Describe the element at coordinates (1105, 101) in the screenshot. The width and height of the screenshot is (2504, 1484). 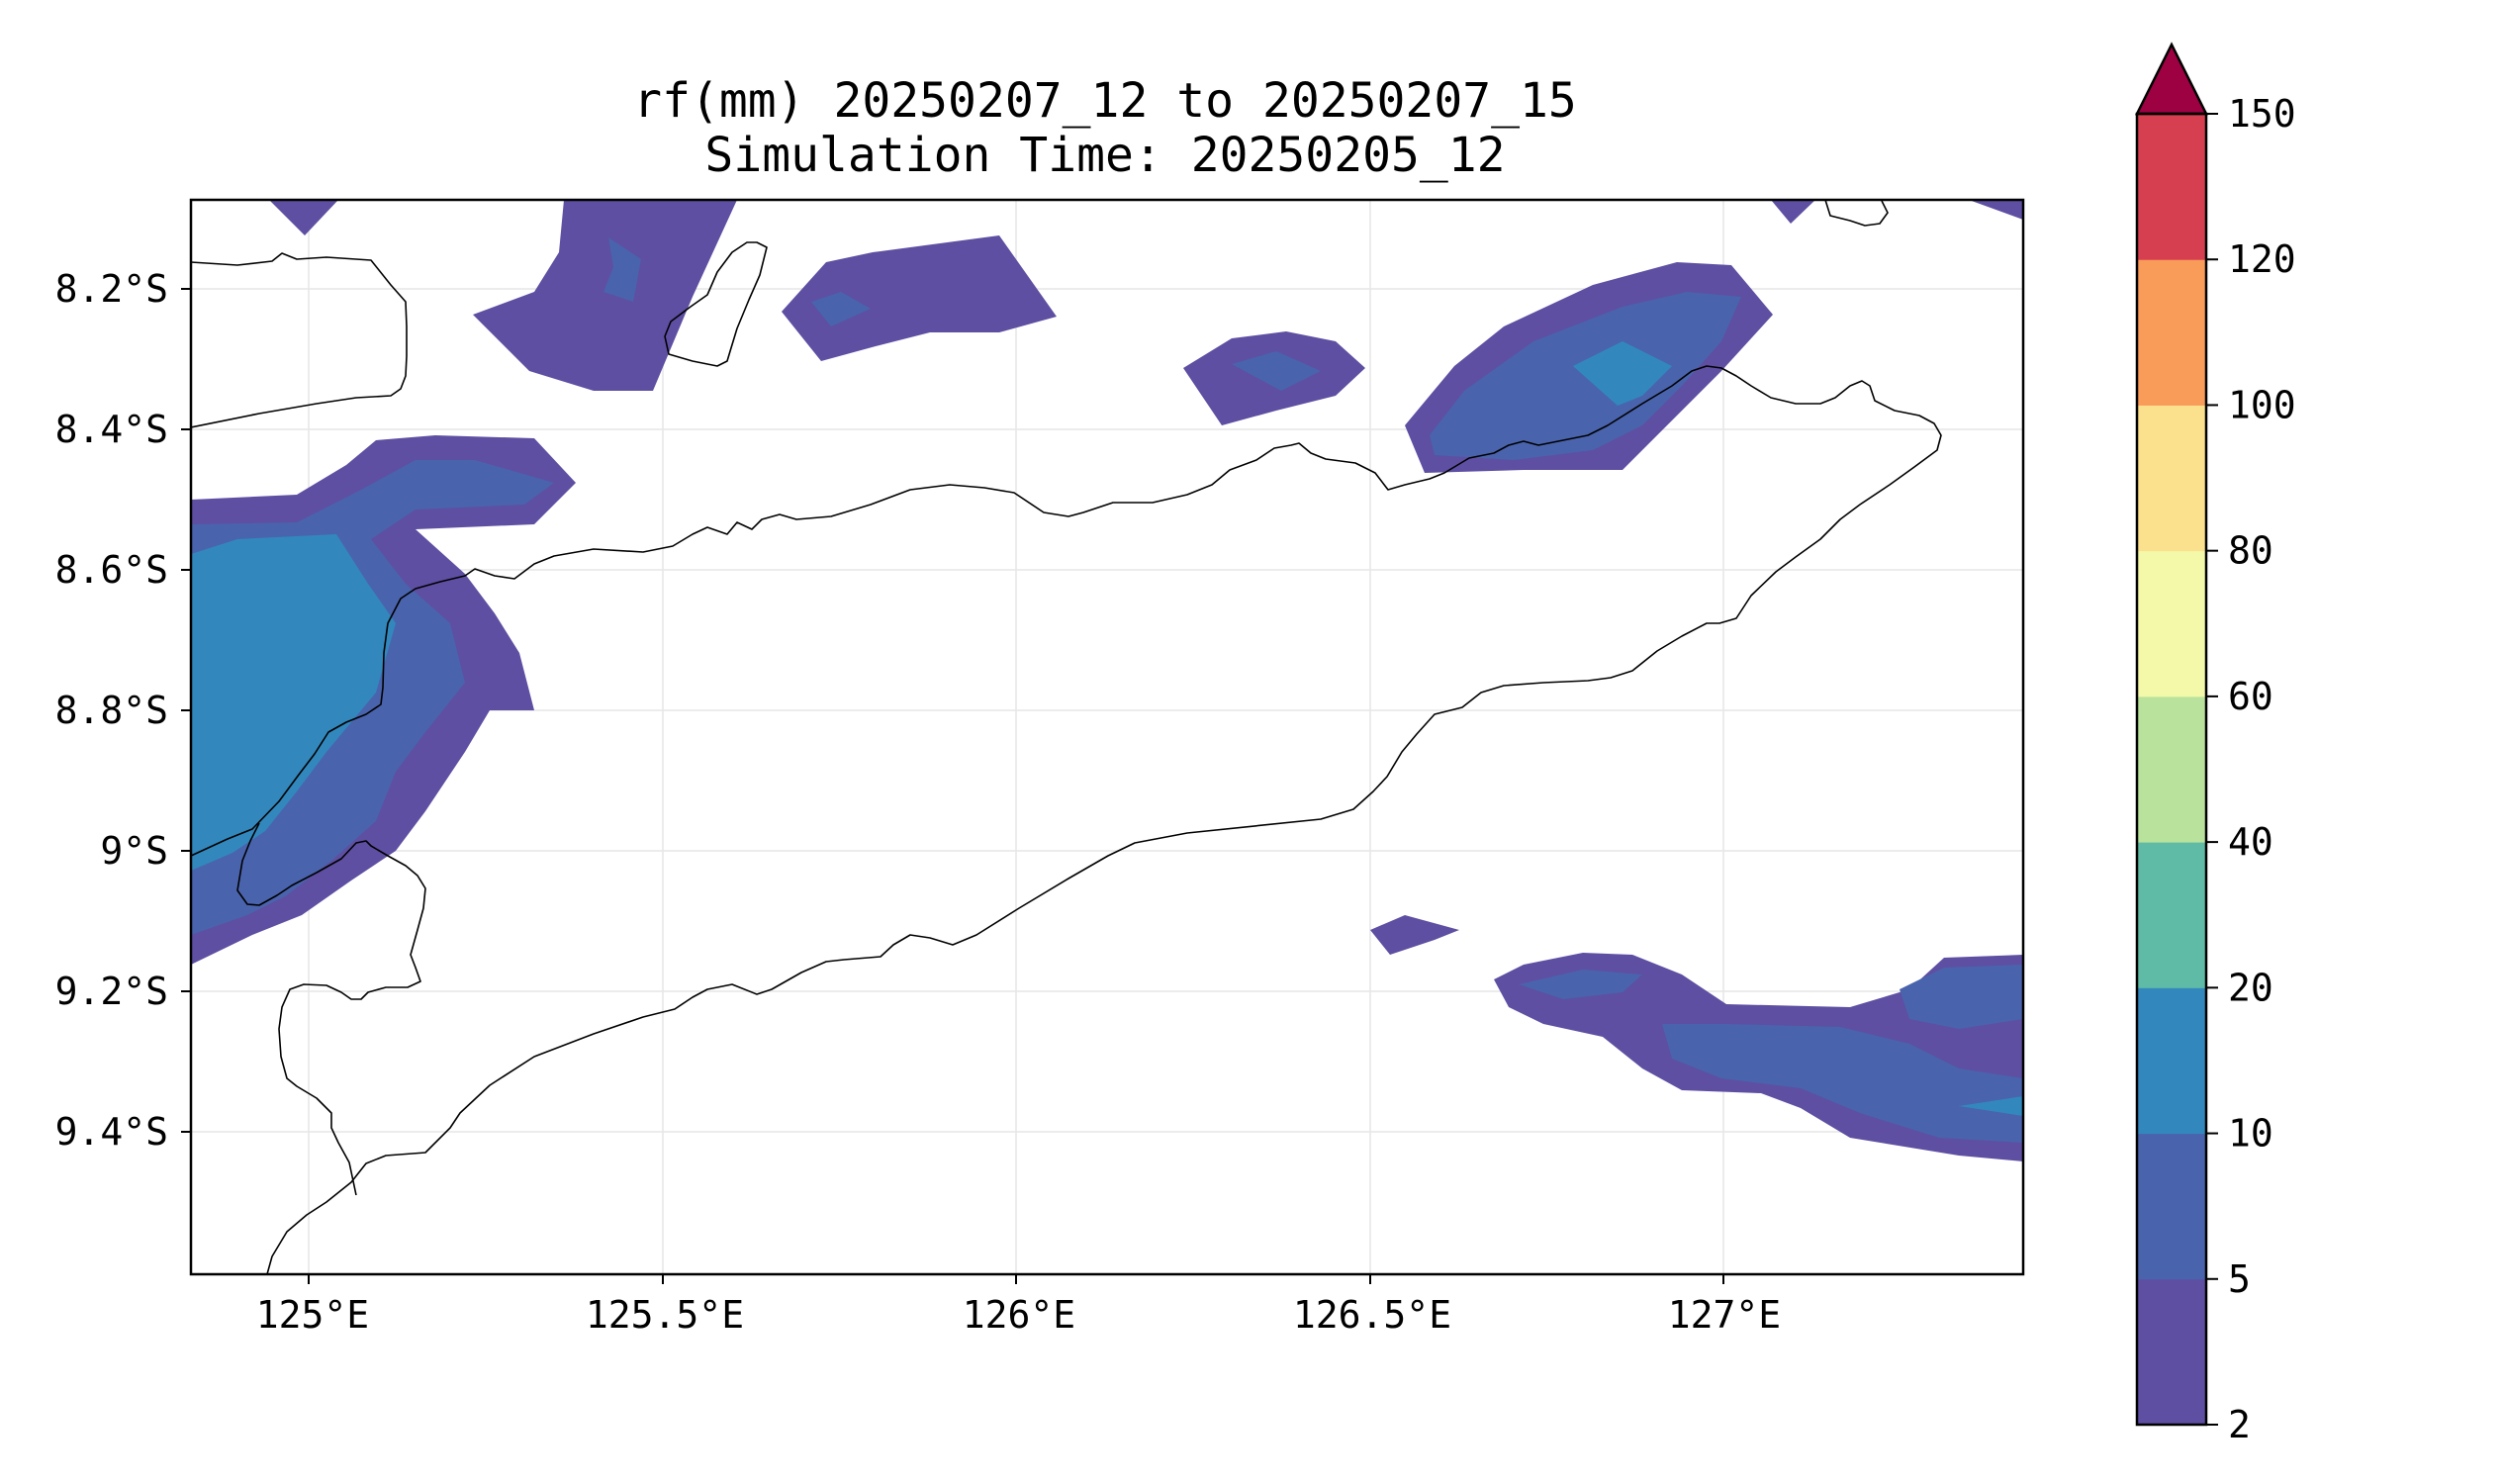
I see `map-title-line1: rf(mm) 20250207_12 to 20250207_15` at that location.